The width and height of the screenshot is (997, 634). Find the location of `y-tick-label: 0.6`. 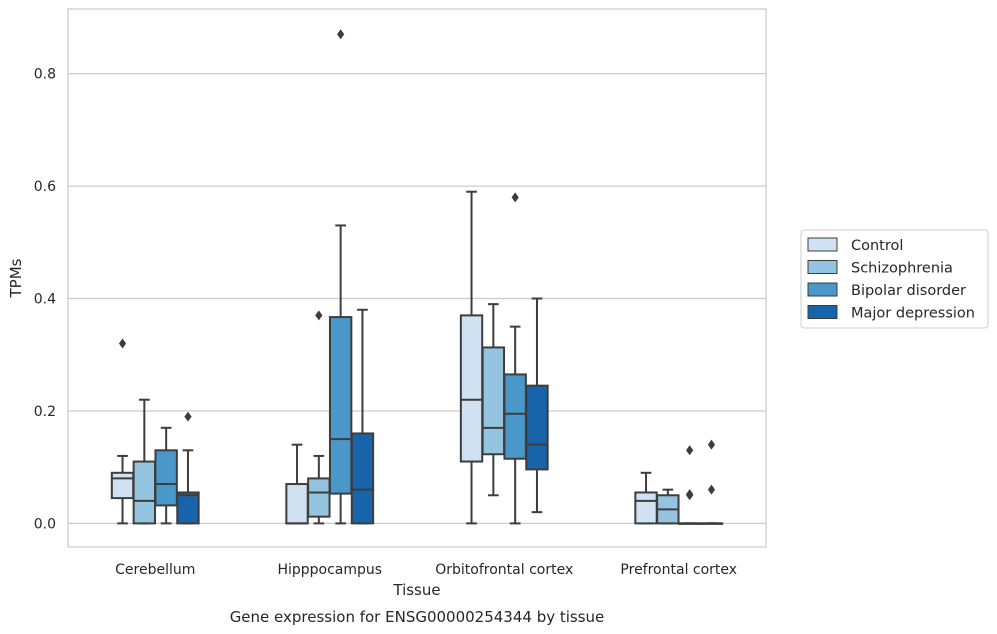

y-tick-label: 0.6 is located at coordinates (45, 187).